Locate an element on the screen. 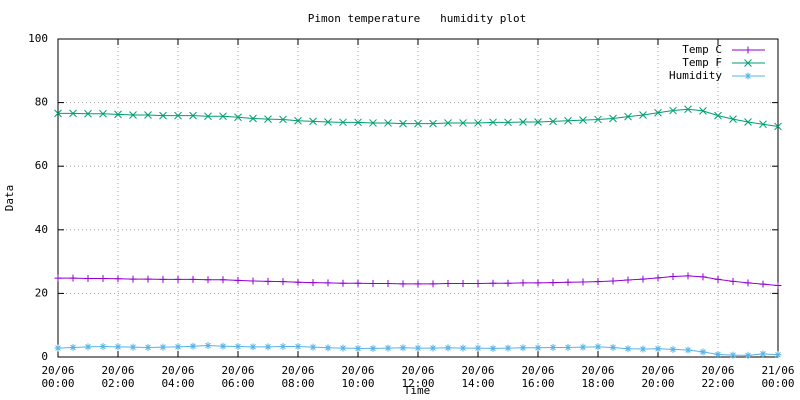  x-axis-label: Time is located at coordinates (417, 390).